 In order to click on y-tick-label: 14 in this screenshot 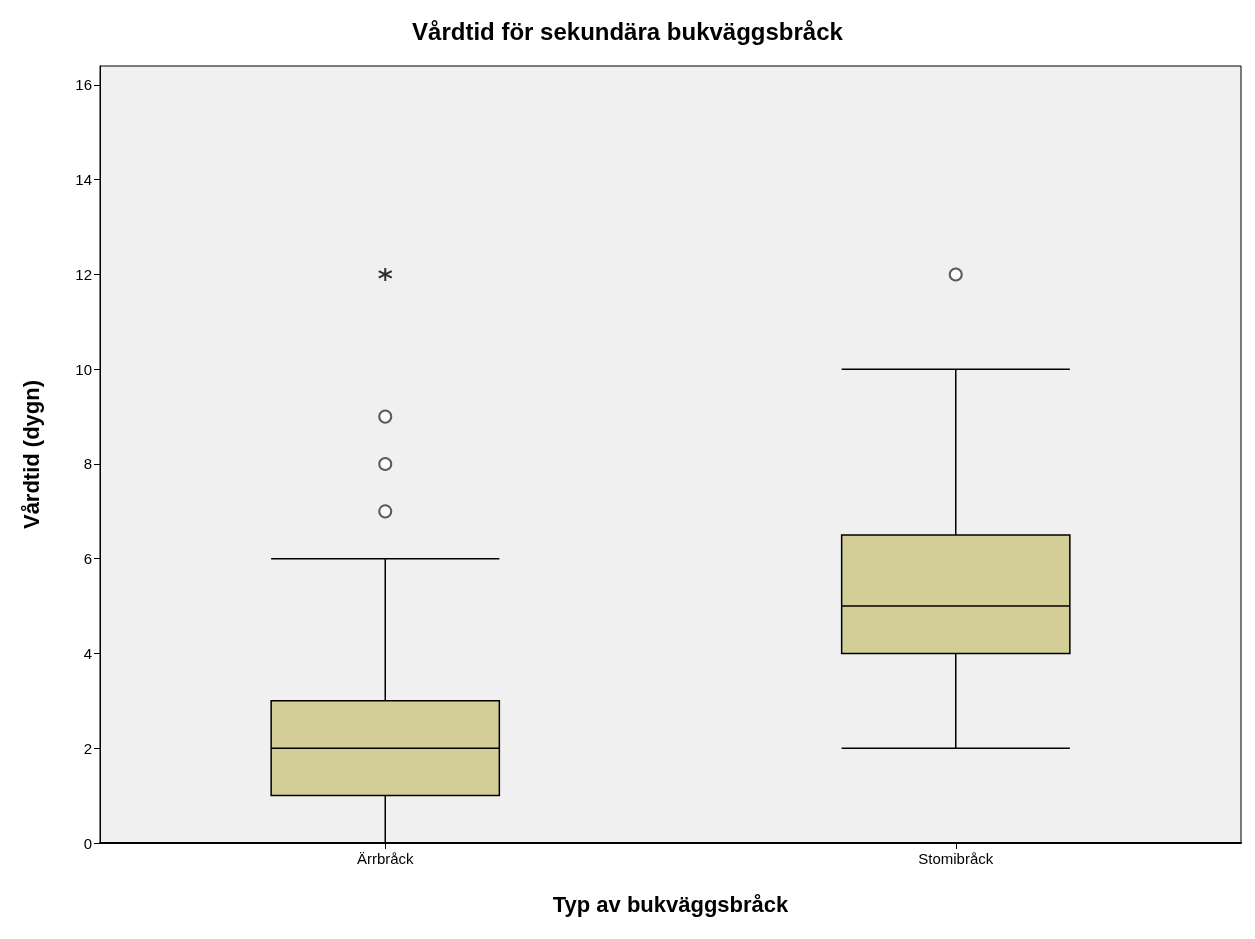, I will do `click(83, 180)`.